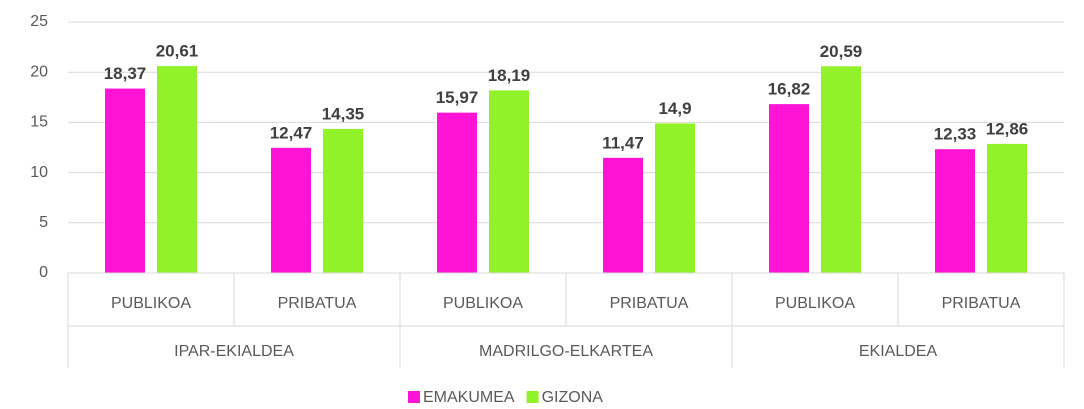 This screenshot has height=409, width=1084. Describe the element at coordinates (674, 108) in the screenshot. I see `data-label: 14,9` at that location.